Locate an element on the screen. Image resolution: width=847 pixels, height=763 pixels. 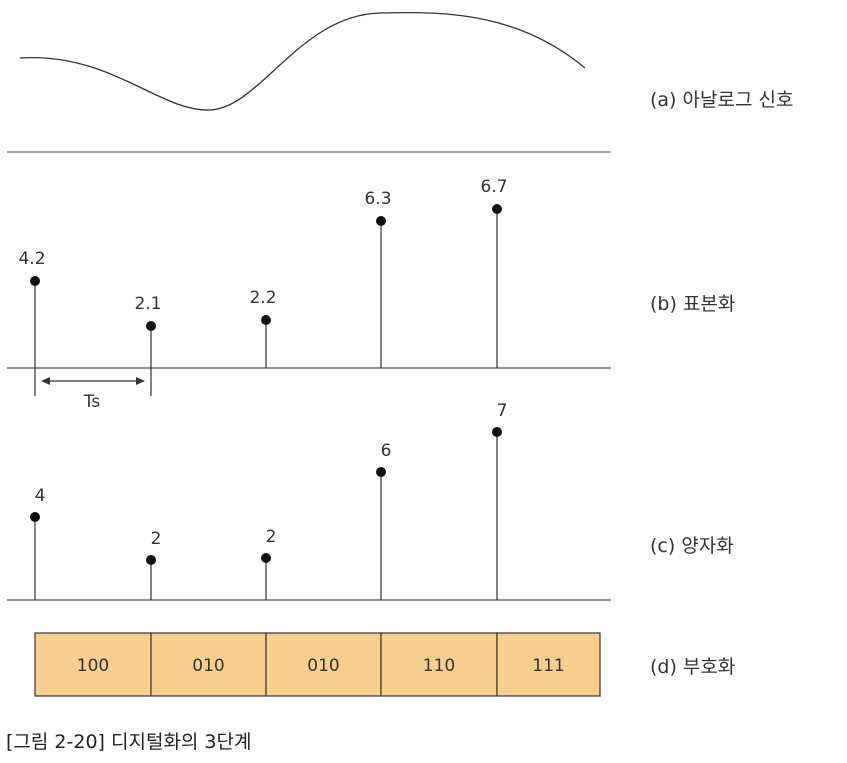
code-value: 110 is located at coordinates (439, 666).